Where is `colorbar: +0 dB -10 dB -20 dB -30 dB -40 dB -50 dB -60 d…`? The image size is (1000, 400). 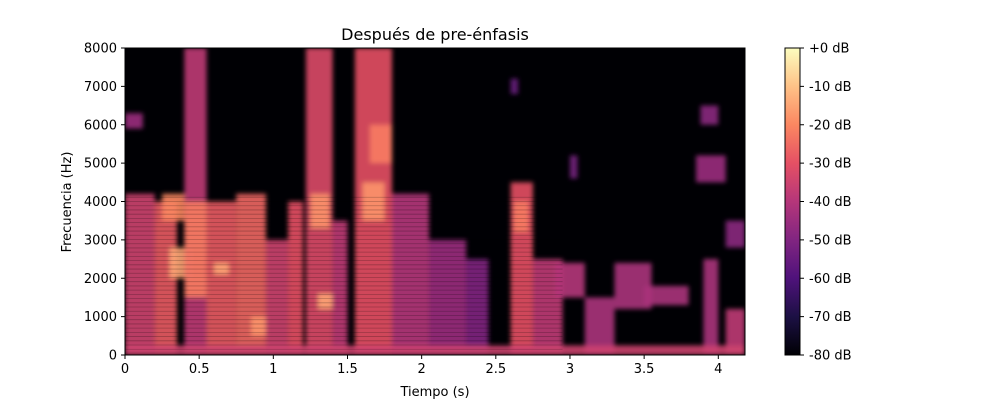 colorbar: +0 dB -10 dB -20 dB -30 dB -40 dB -50 dB -60 d… is located at coordinates (818, 203).